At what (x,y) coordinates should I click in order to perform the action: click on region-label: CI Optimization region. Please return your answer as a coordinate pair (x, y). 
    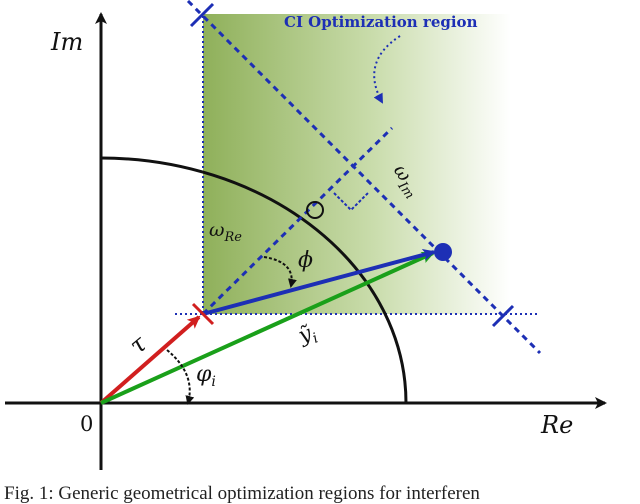
    Looking at the image, I should click on (381, 22).